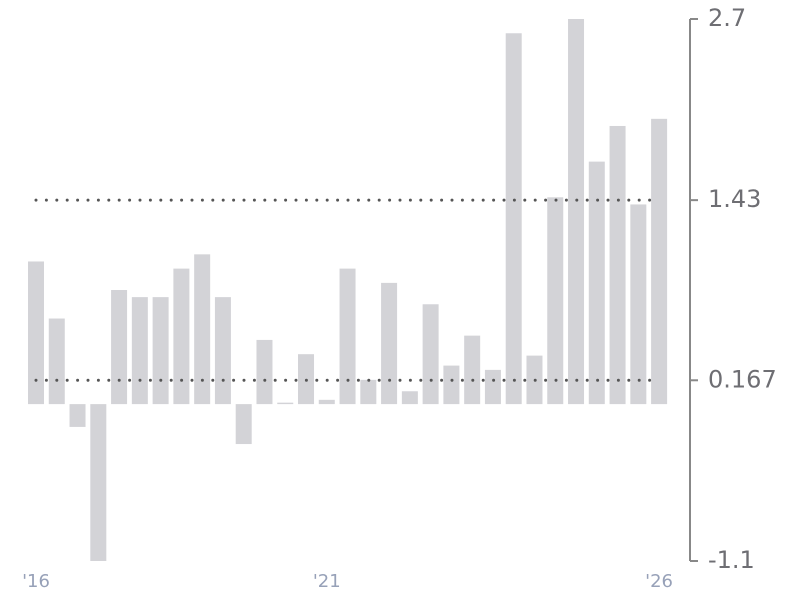 This screenshot has width=800, height=600. What do you see at coordinates (731, 560) in the screenshot?
I see `y-tick-label: -1.1` at bounding box center [731, 560].